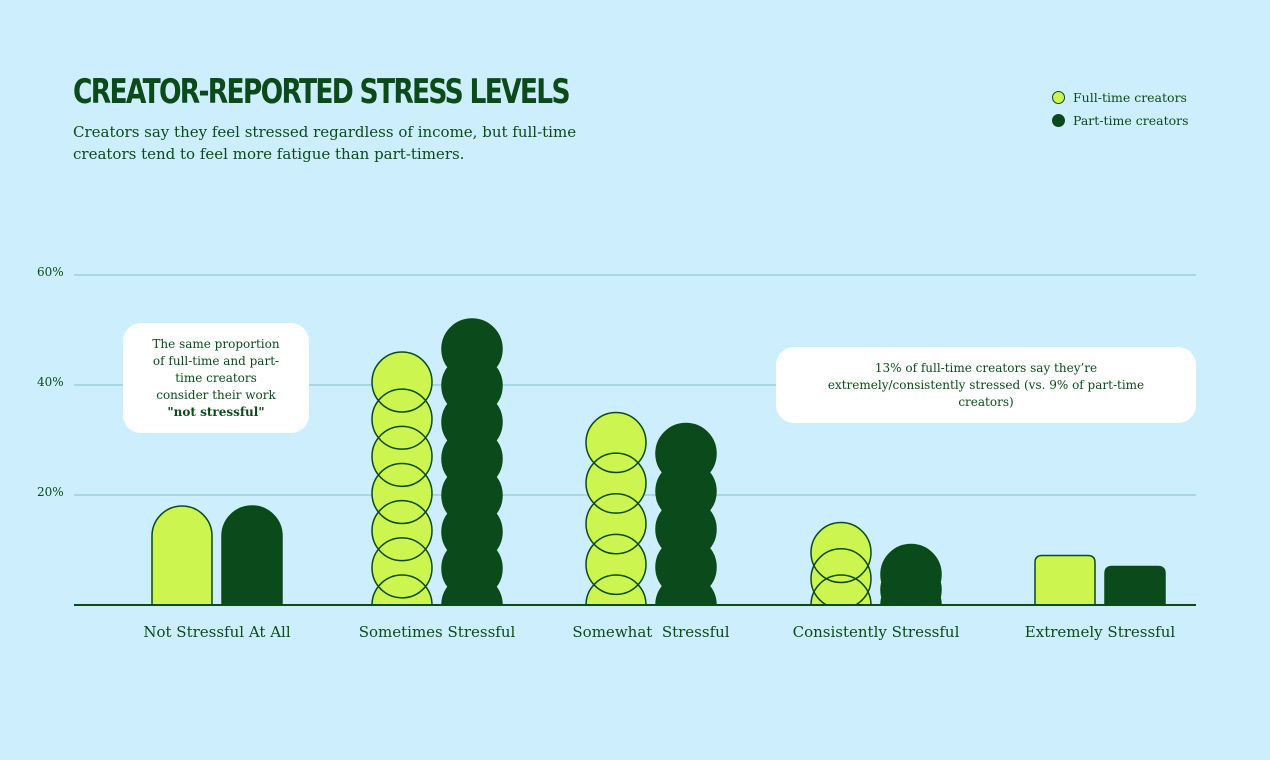  Describe the element at coordinates (616, 625) in the screenshot. I see `bar-full-time-2-baseline-mask` at that location.